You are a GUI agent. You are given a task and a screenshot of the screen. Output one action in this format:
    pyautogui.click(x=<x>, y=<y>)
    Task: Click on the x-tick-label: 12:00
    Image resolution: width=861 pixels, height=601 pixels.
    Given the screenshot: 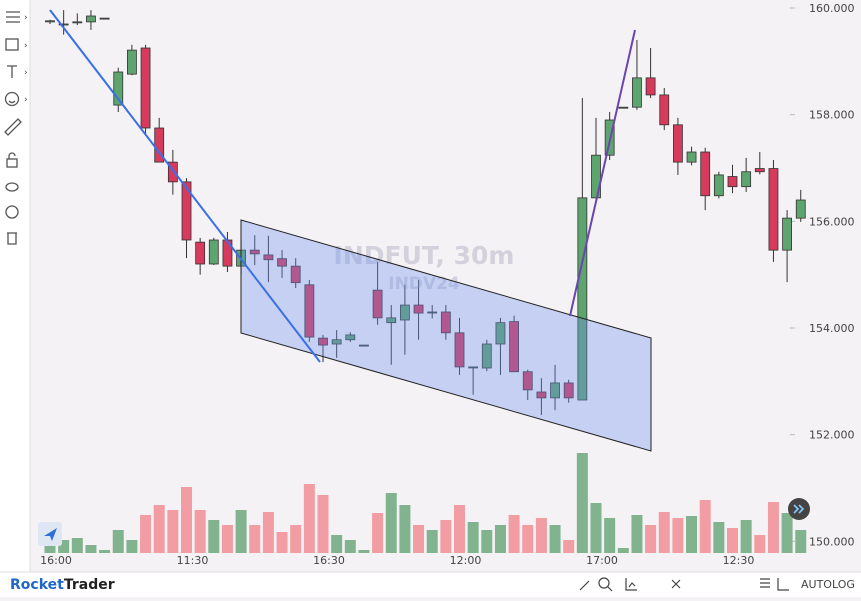 What is the action you would take?
    pyautogui.click(x=466, y=560)
    